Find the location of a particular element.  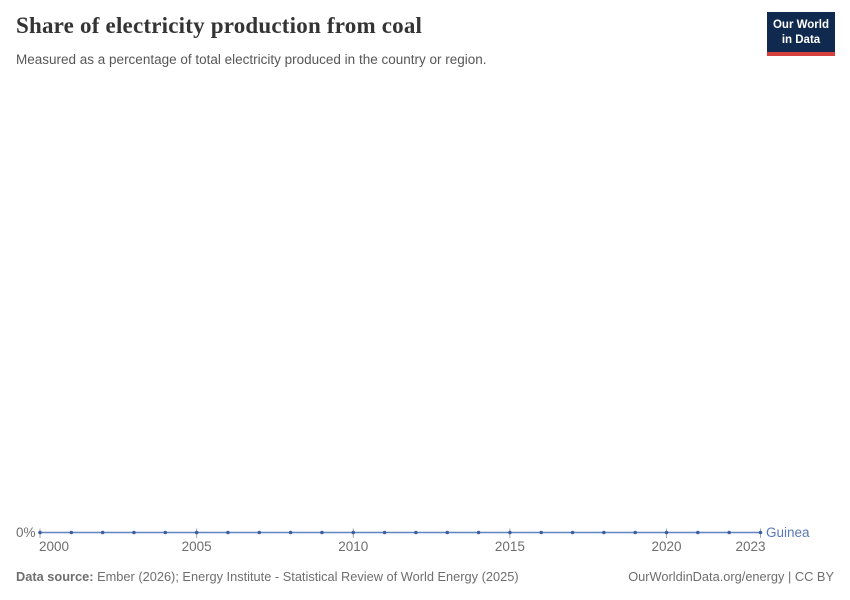

data-point-2007 is located at coordinates (259, 532).